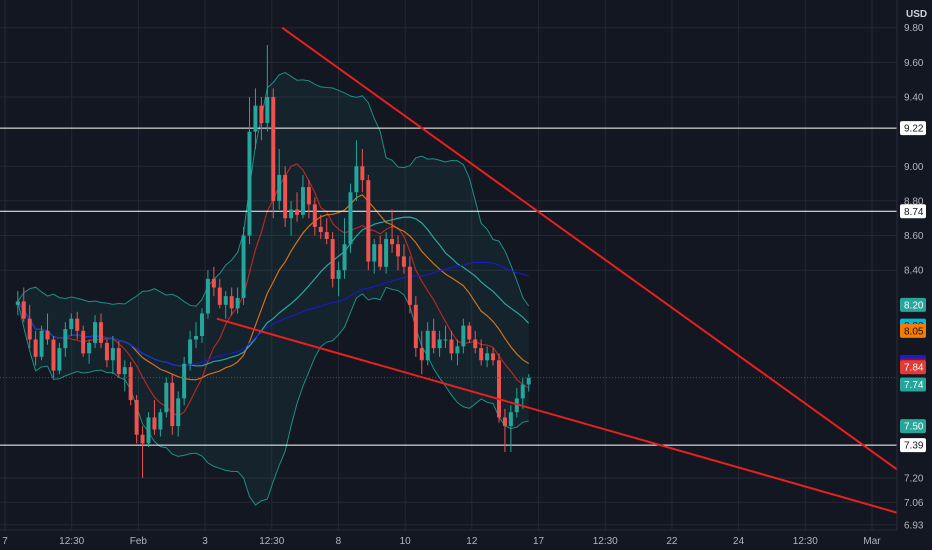  I want to click on time-axis: 7 12:30 Feb 3 12:30 8 10 12 17 12:30 22 24 12:30 Mar, so click(441, 541).